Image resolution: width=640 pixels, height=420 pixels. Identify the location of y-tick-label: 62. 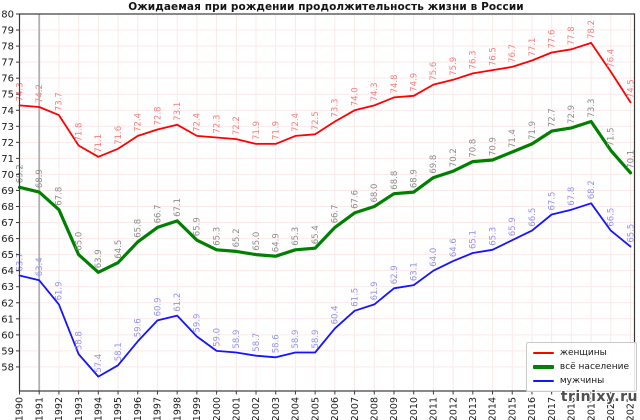
(7, 303).